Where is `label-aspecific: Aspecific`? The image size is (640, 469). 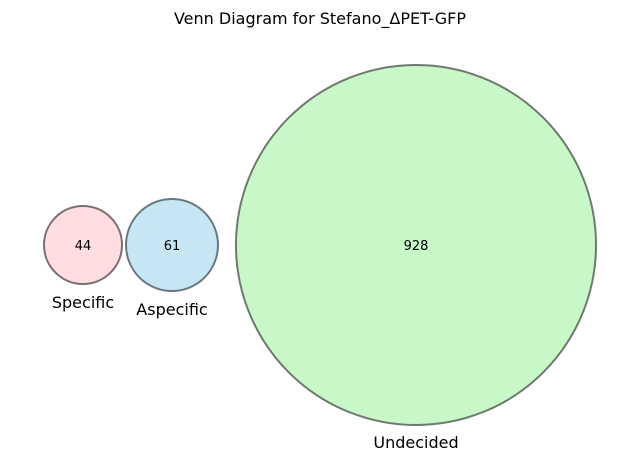
label-aspecific: Aspecific is located at coordinates (171, 309).